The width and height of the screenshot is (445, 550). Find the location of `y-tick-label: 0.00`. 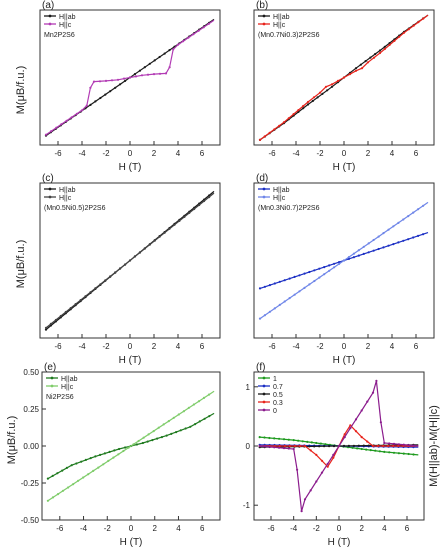

y-tick-label: 0.00 is located at coordinates (31, 446).